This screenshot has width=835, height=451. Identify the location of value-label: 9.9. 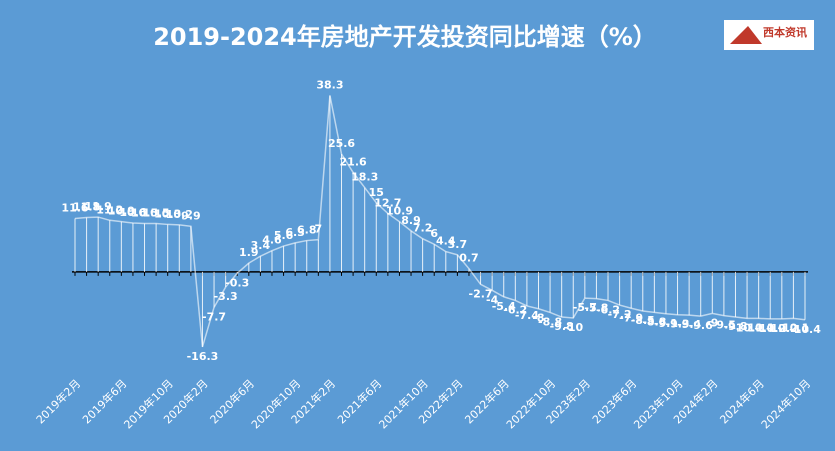
(191, 215).